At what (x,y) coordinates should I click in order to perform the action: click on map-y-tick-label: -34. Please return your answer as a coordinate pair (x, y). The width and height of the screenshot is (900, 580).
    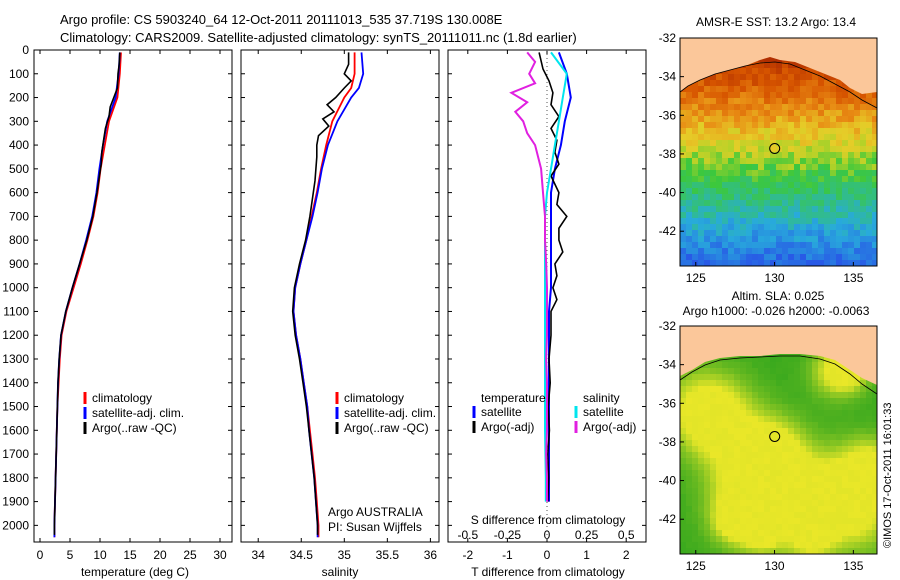
    Looking at the image, I should click on (668, 77).